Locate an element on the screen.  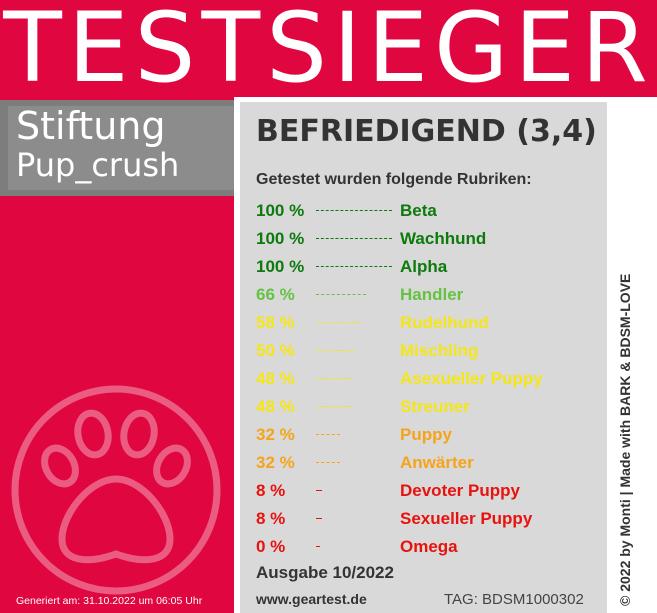
category-row: 100 % Beta is located at coordinates (305, 211).